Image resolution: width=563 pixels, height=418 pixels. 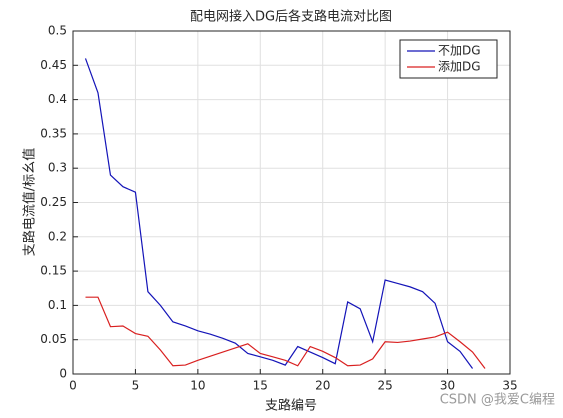 What do you see at coordinates (53, 271) in the screenshot?
I see `y-tick-label: 0.15` at bounding box center [53, 271].